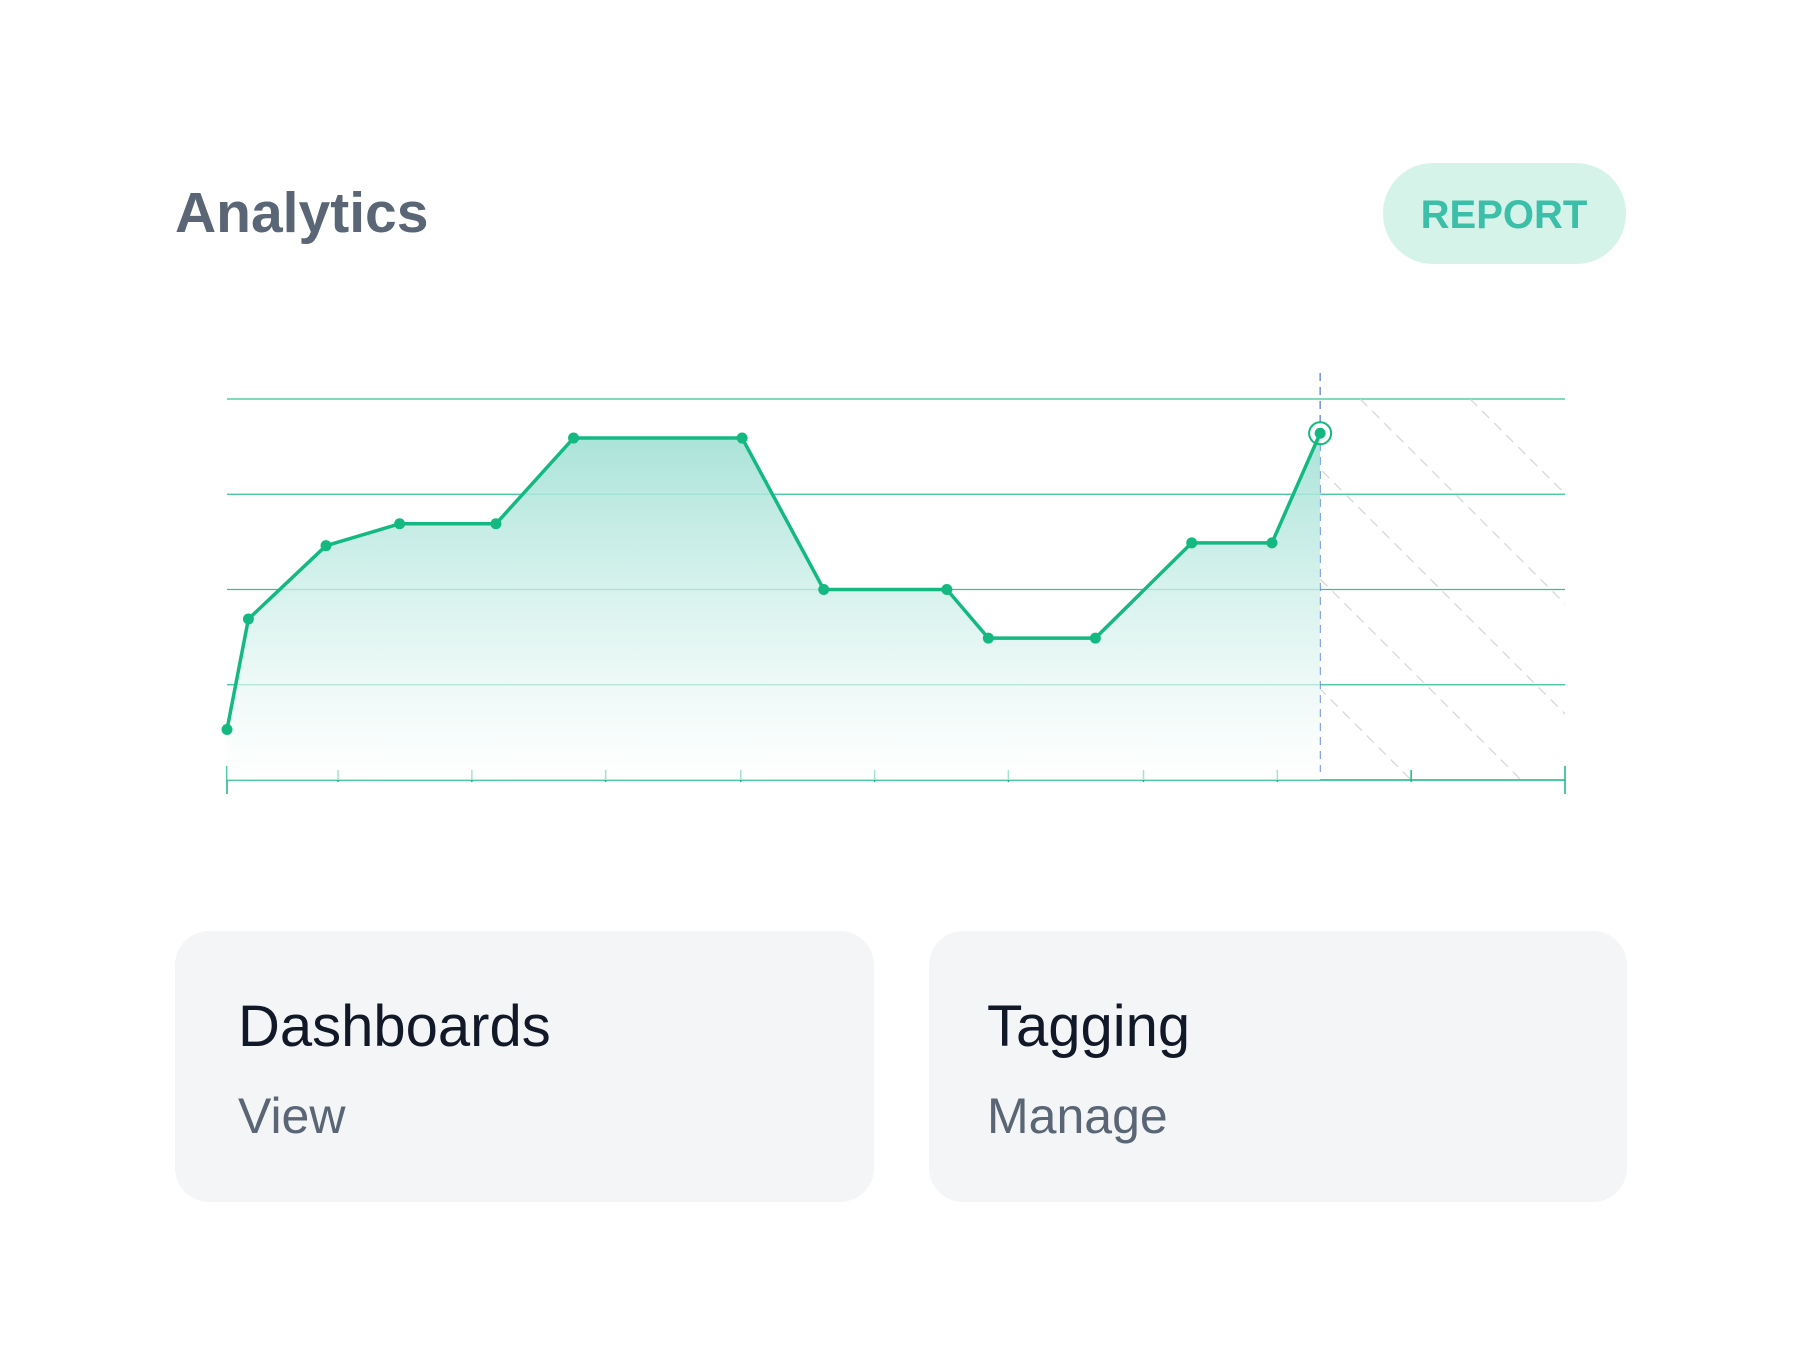 The width and height of the screenshot is (1798, 1346). I want to click on card-title: Tagging, so click(1088, 1026).